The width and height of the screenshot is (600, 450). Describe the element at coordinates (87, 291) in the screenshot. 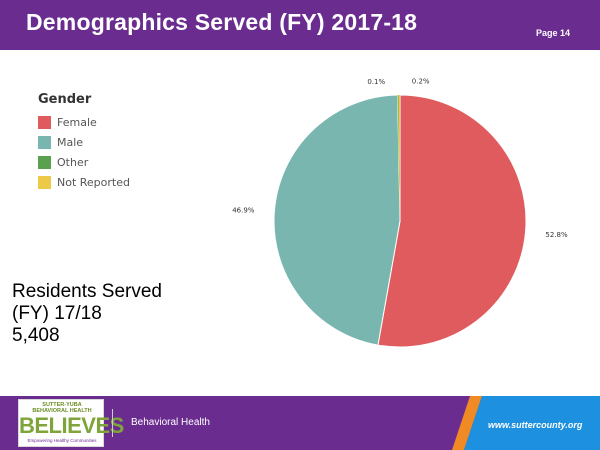

I see `residents-served-label: Residents Served` at that location.